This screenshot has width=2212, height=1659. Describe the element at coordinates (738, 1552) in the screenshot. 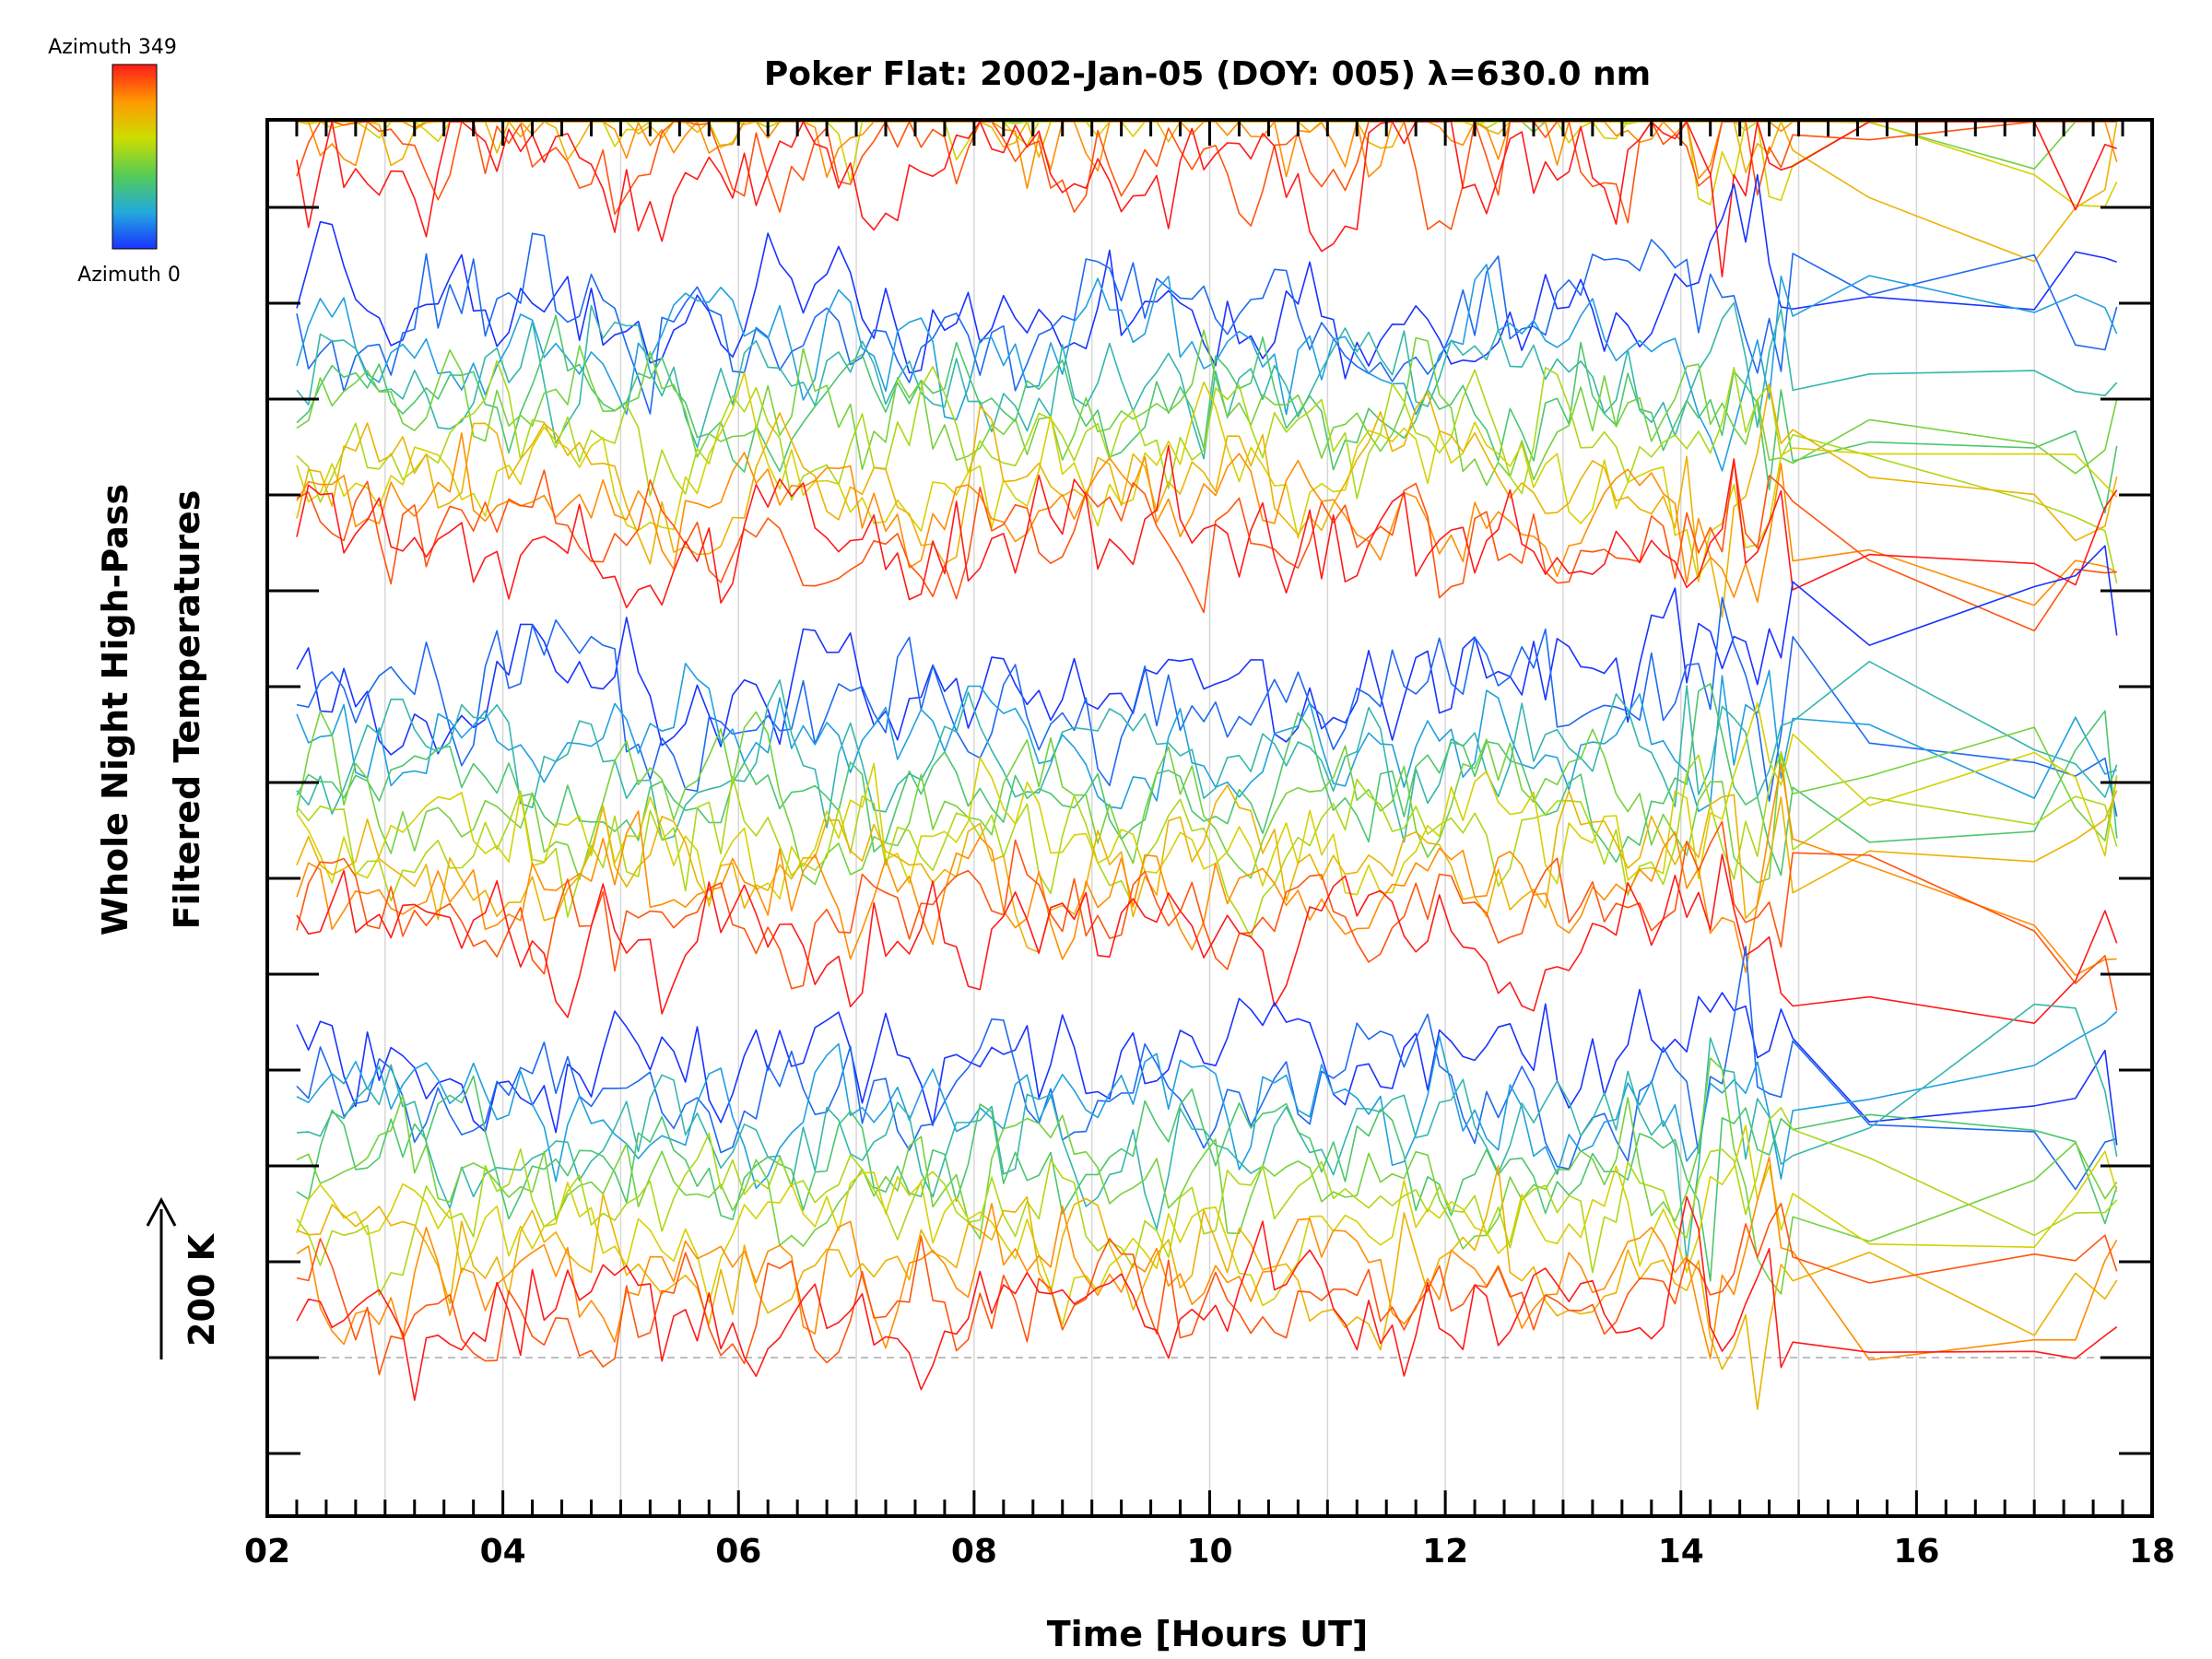

I see `x-tick-label: 06` at that location.